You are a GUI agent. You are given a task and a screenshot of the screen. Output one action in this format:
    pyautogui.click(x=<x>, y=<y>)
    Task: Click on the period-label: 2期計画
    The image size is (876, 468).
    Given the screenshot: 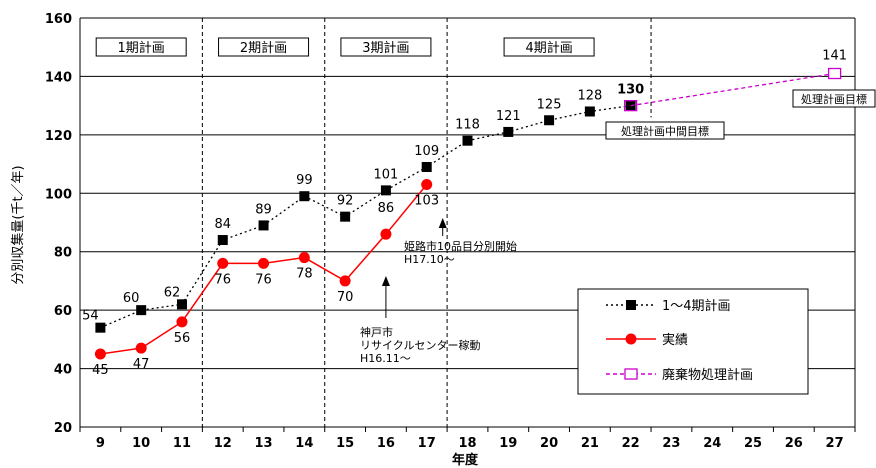 What is the action you would take?
    pyautogui.click(x=263, y=48)
    